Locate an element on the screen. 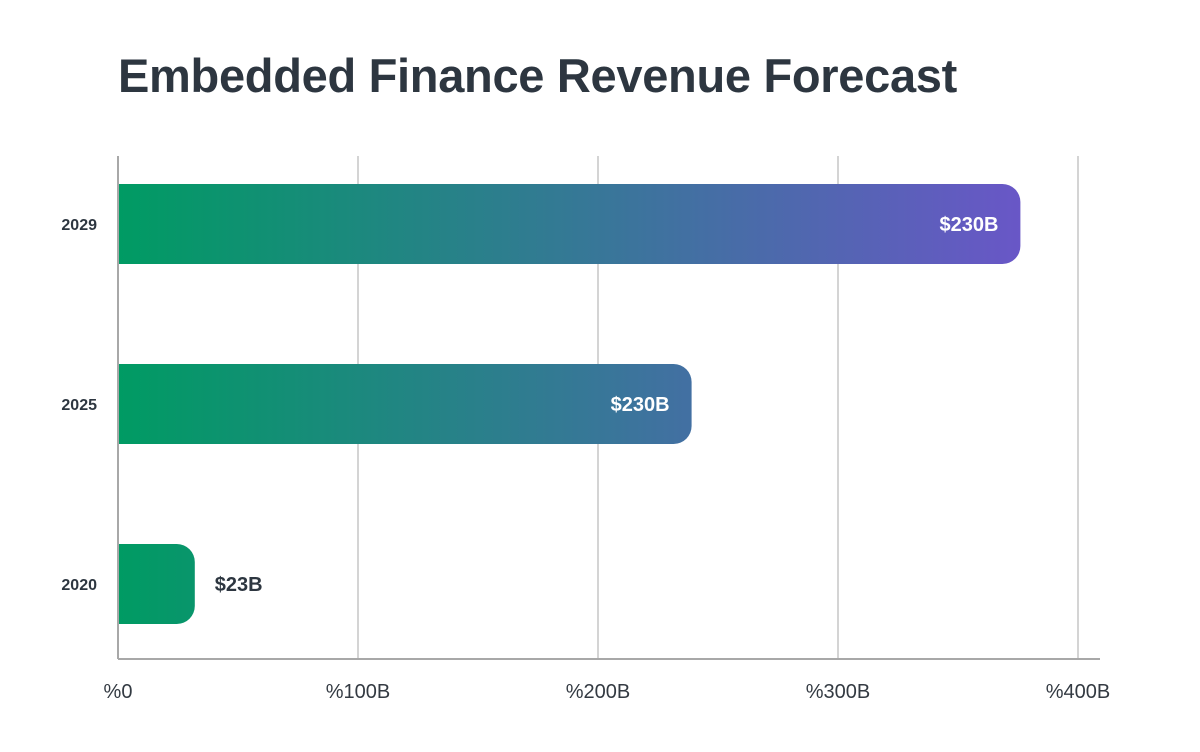  category-label: 2020 is located at coordinates (79, 585).